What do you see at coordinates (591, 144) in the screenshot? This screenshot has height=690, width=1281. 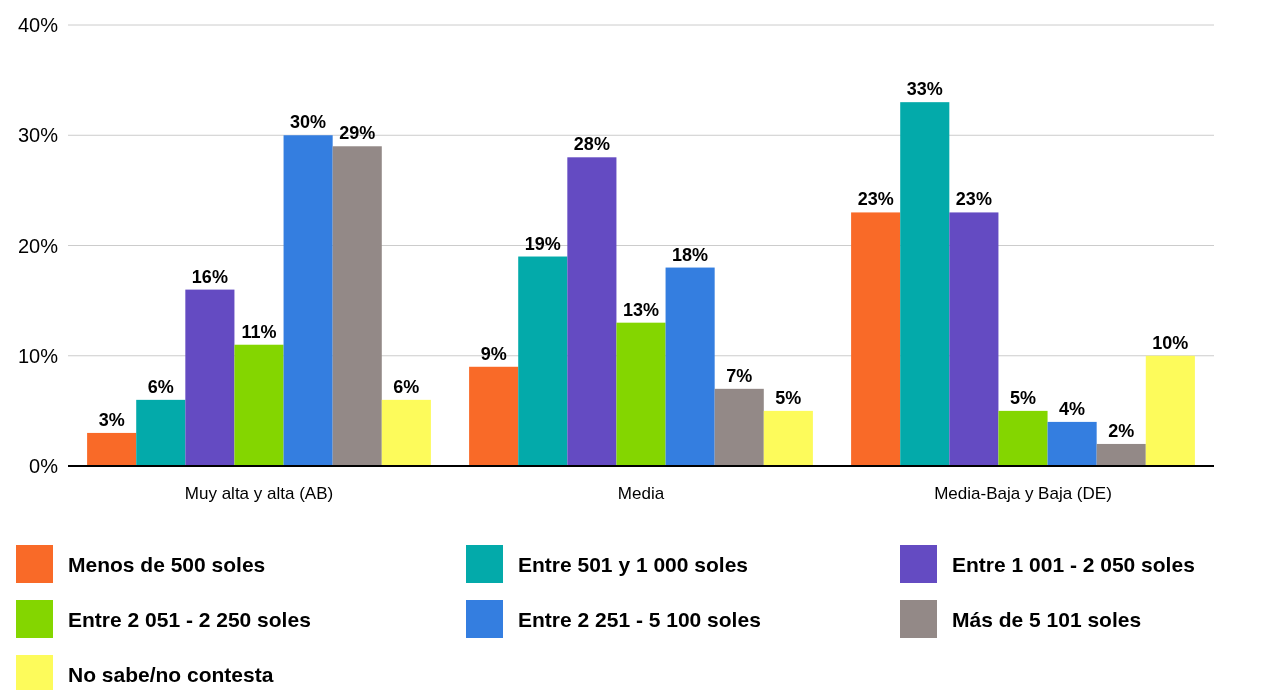 I see `data-label: 28%` at bounding box center [591, 144].